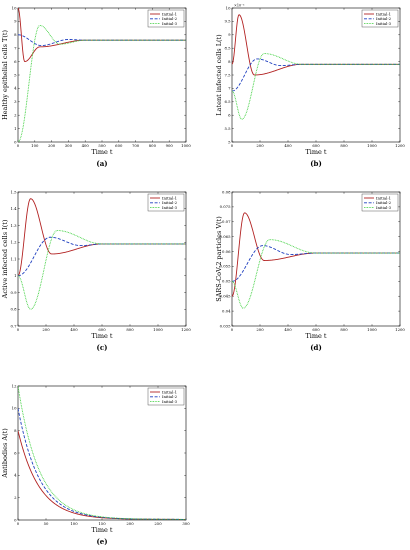  I want to click on y-tick-label: 5.5, so click(227, 128).